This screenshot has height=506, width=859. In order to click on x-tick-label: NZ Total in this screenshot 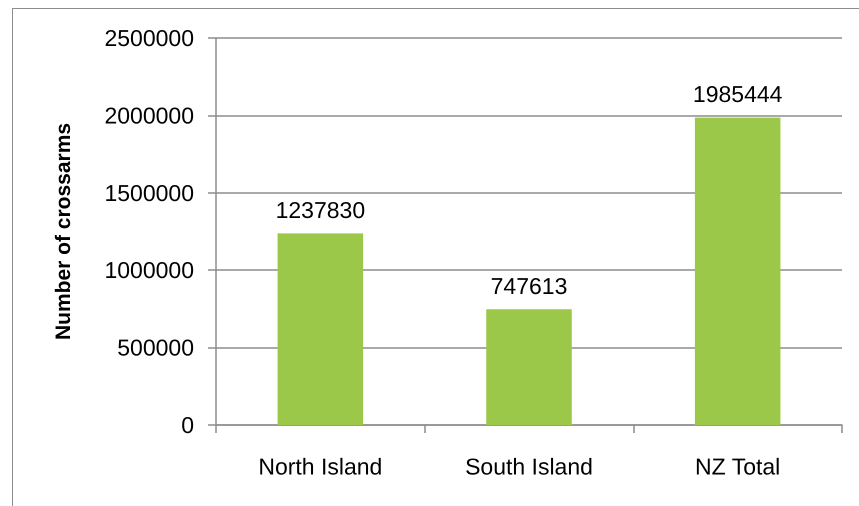, I will do `click(737, 467)`.